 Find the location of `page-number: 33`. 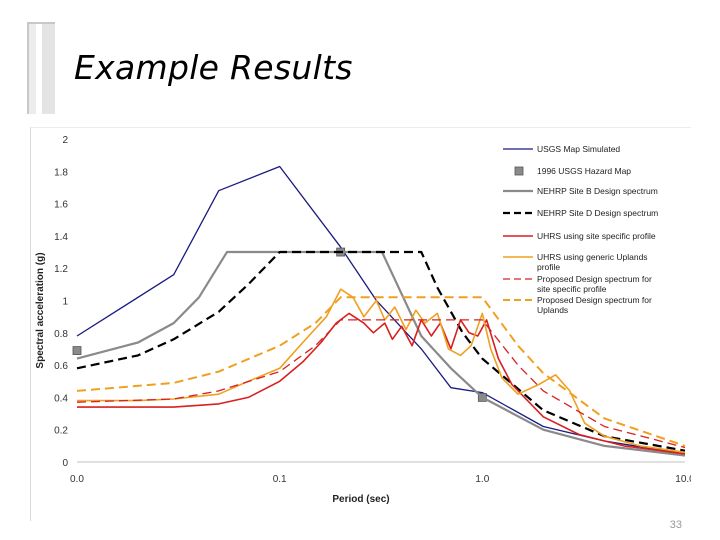

page-number: 33 is located at coordinates (675, 525).